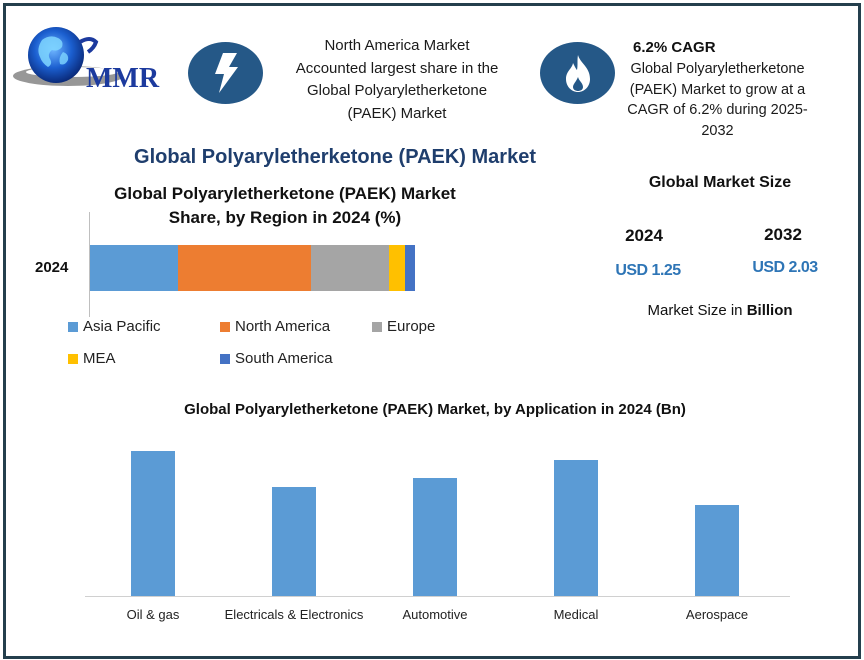  I want to click on year-2024: 2024, so click(644, 235).